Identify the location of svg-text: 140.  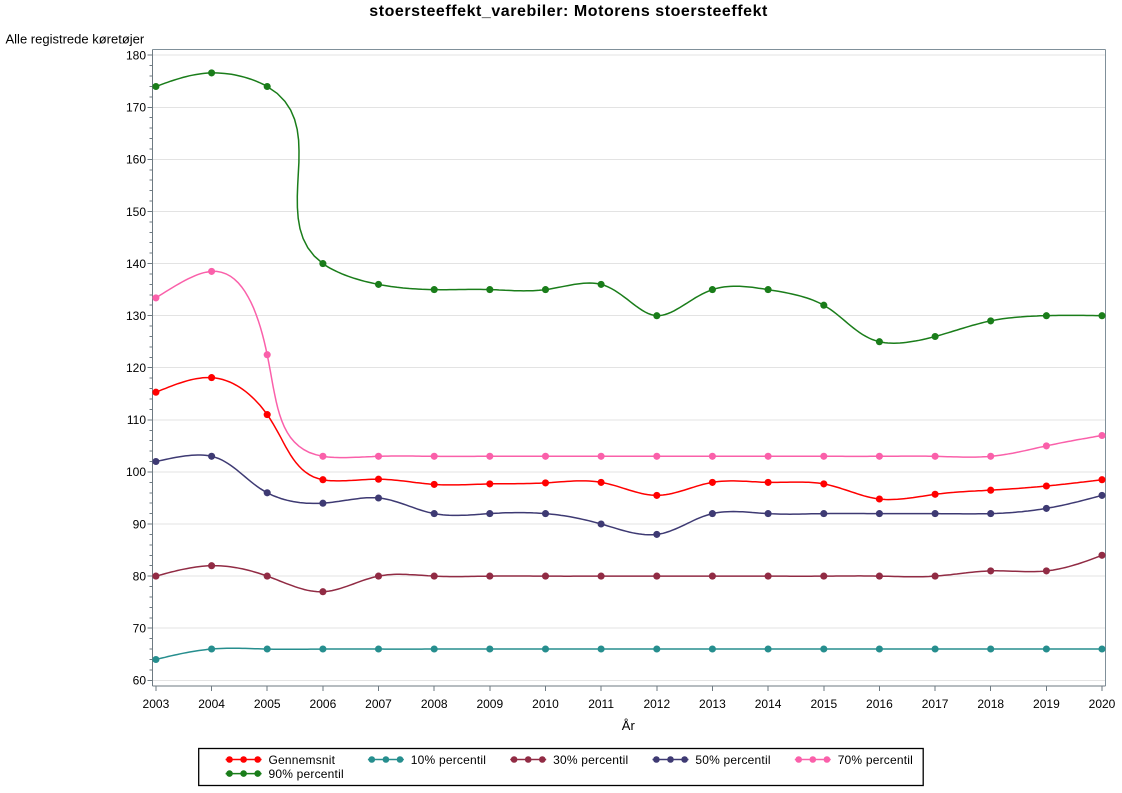
(136, 264).